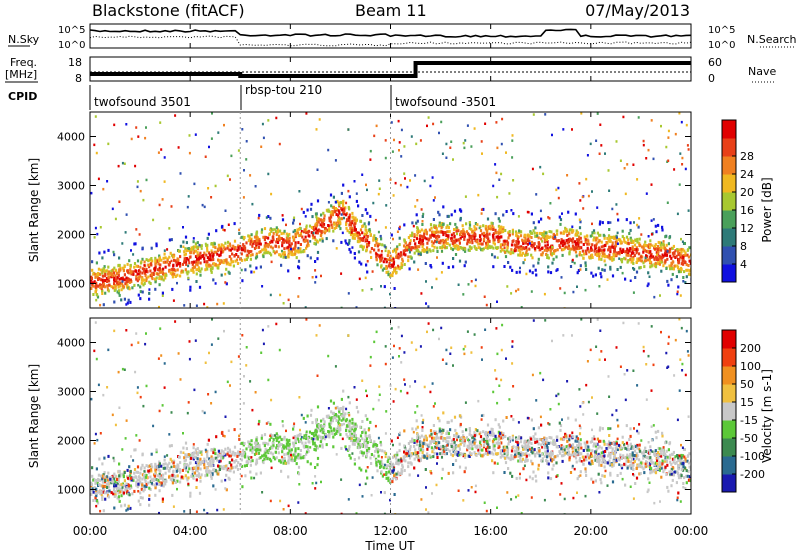 The width and height of the screenshot is (800, 554). Describe the element at coordinates (75, 62) in the screenshot. I see `freq-tick-18: 18` at that location.